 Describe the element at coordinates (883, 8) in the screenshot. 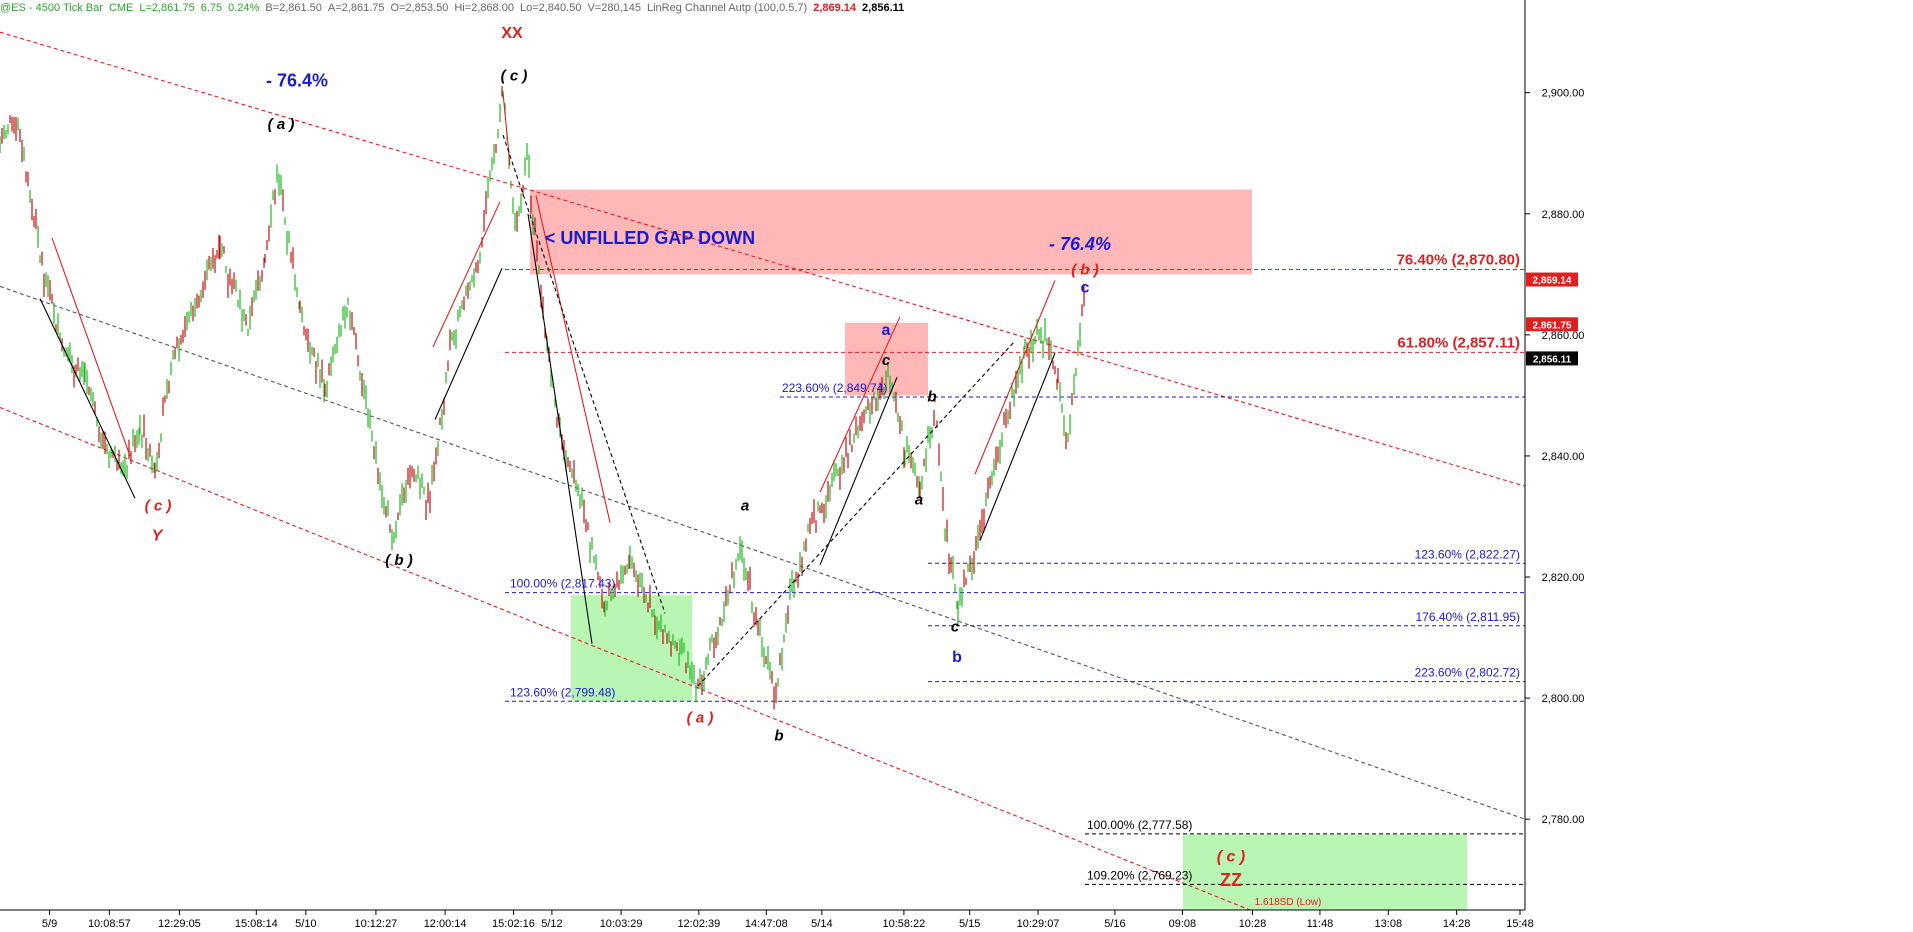

I see `header-ind-val2: 2,856.11` at that location.